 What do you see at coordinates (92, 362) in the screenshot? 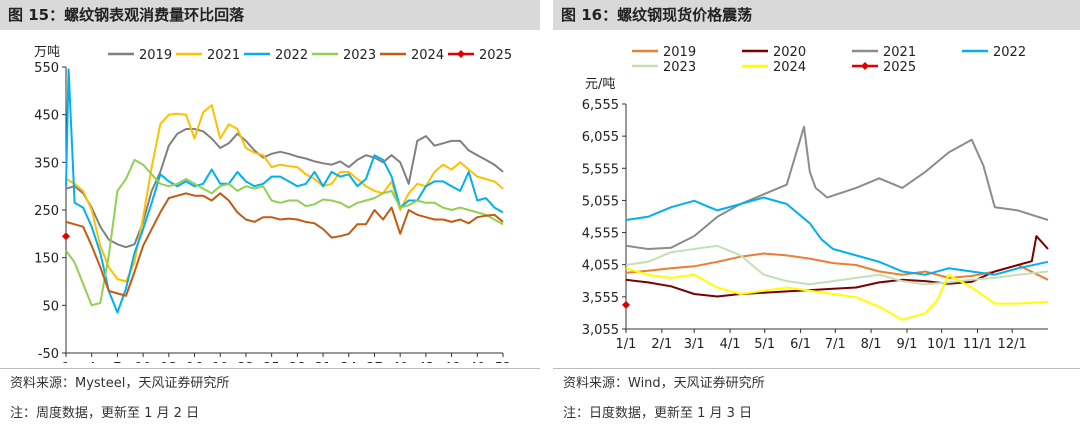
I see `x-tick-label: 4` at bounding box center [92, 362].